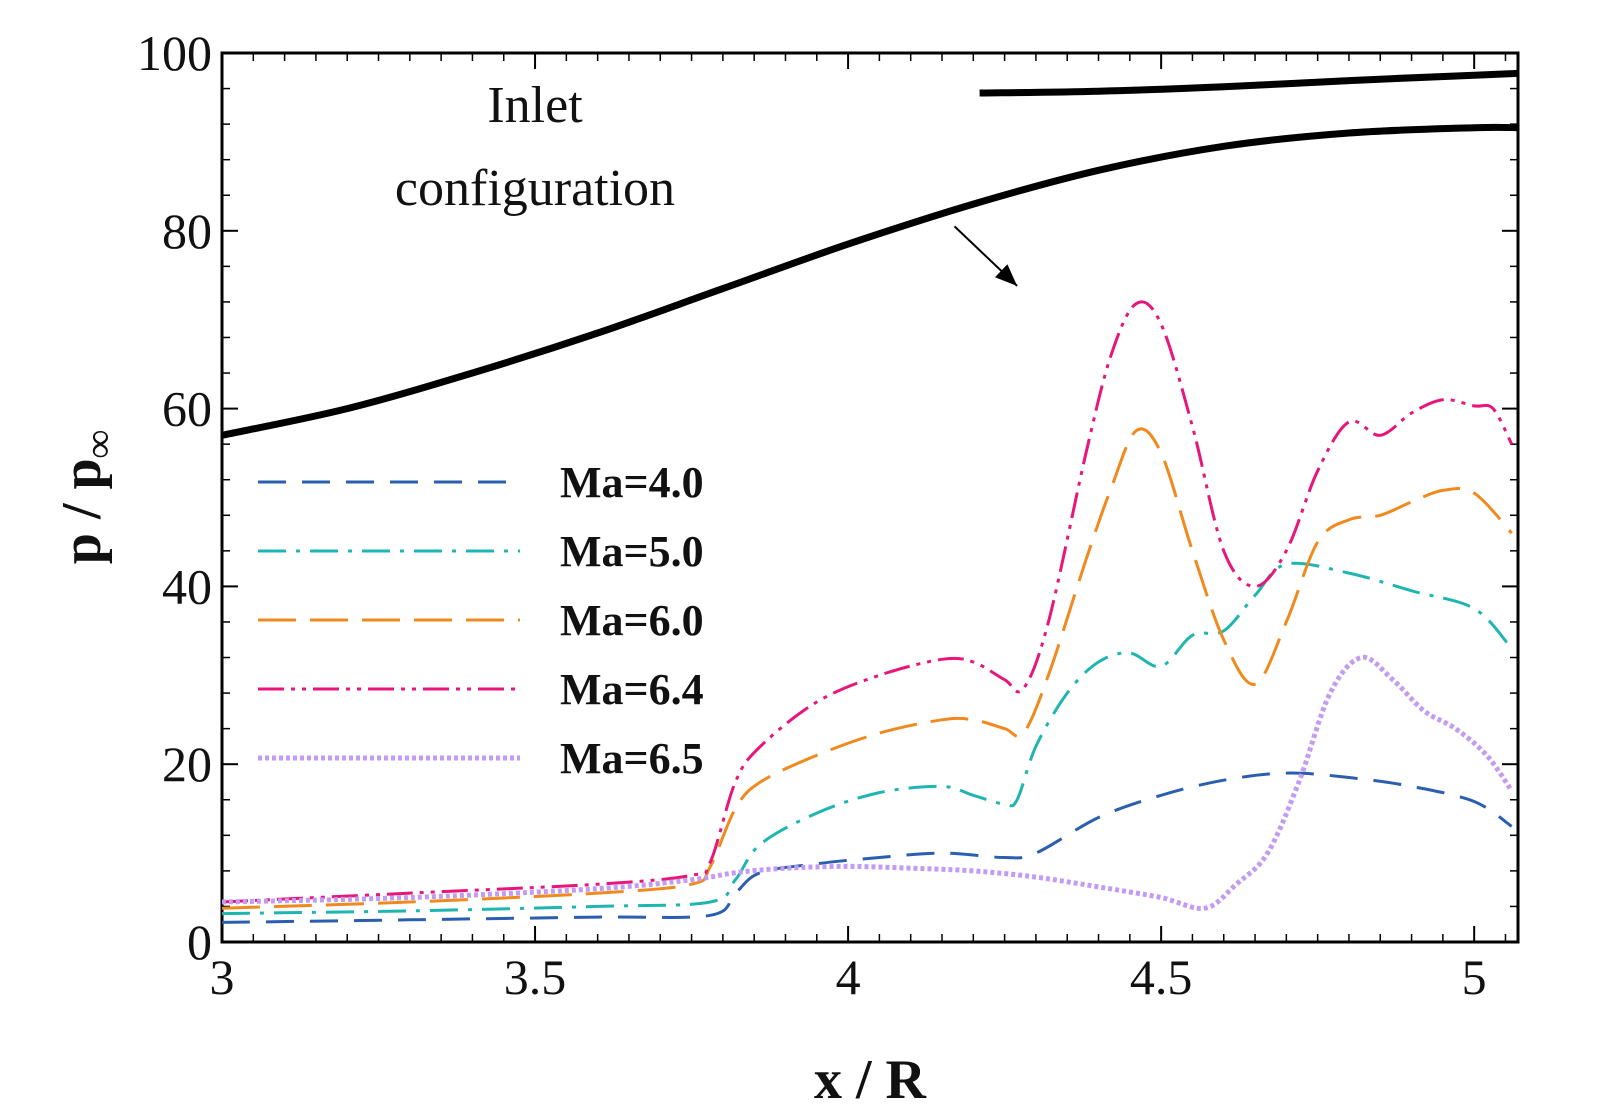  I want to click on y-axis-title-slash: /, so click(82, 511).